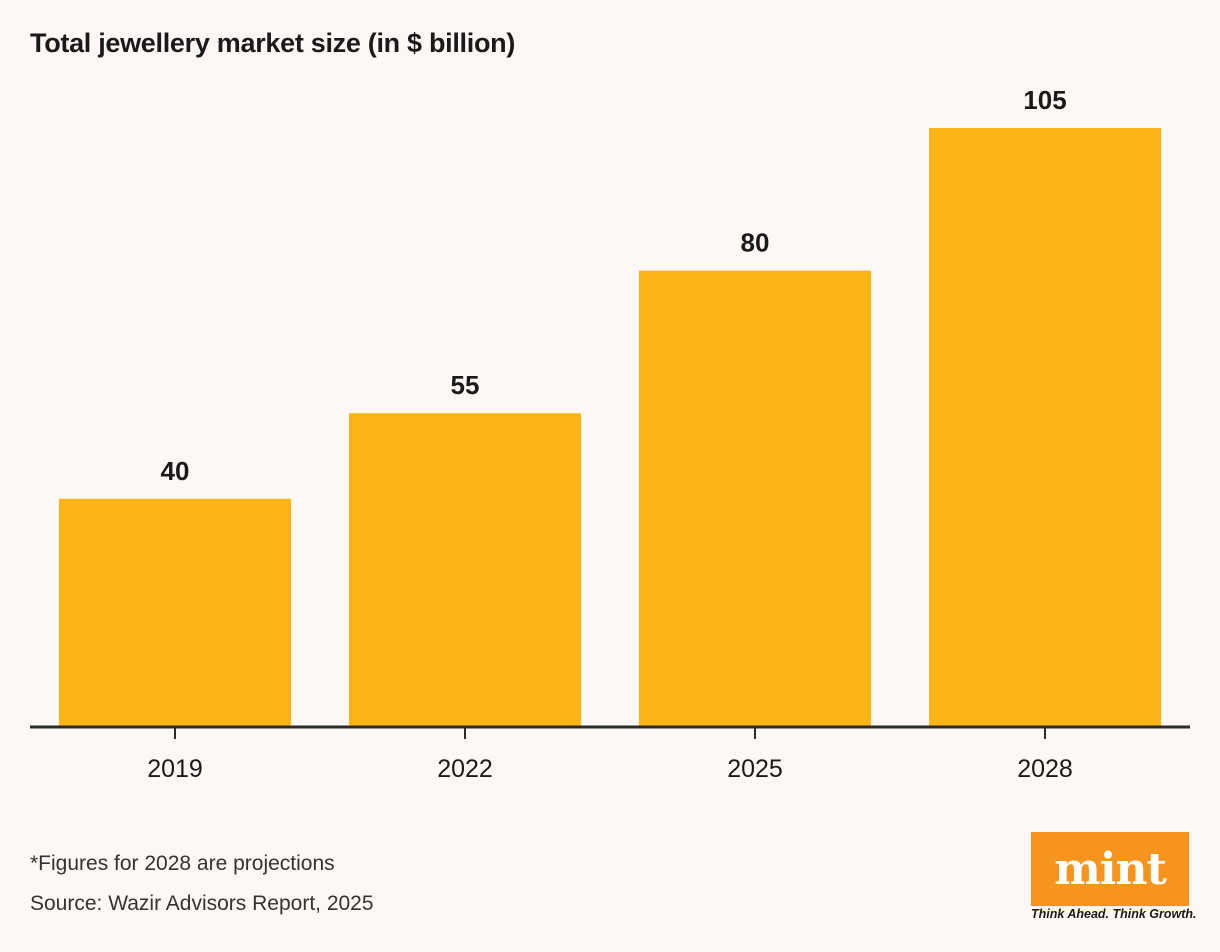  What do you see at coordinates (1045, 427) in the screenshot?
I see `bar-2028` at bounding box center [1045, 427].